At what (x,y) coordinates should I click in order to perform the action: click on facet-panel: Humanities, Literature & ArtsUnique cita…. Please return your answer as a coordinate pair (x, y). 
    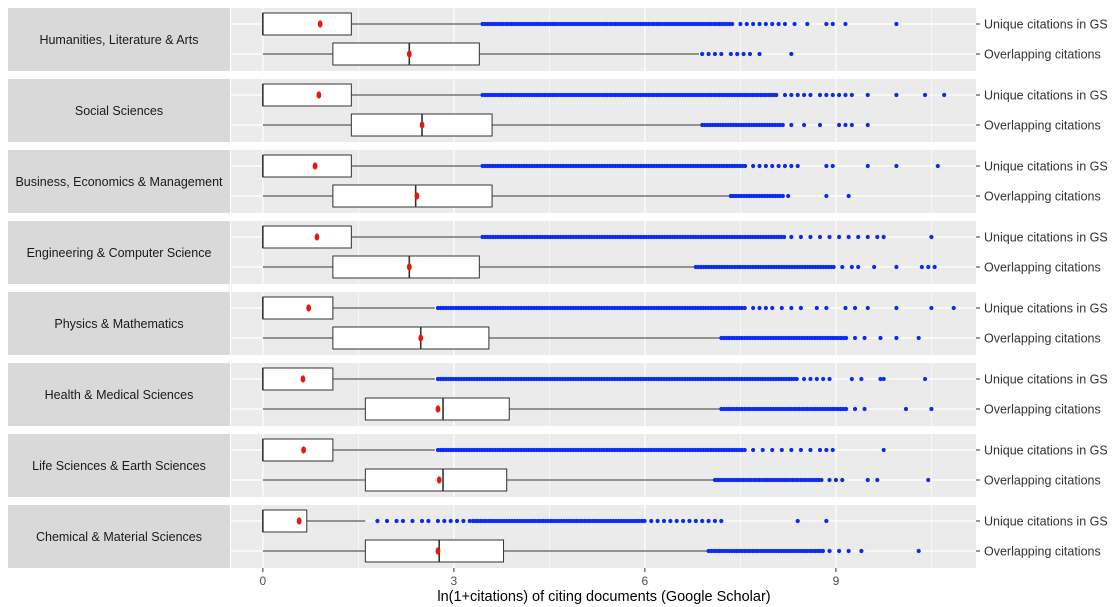
    Looking at the image, I should click on (558, 39).